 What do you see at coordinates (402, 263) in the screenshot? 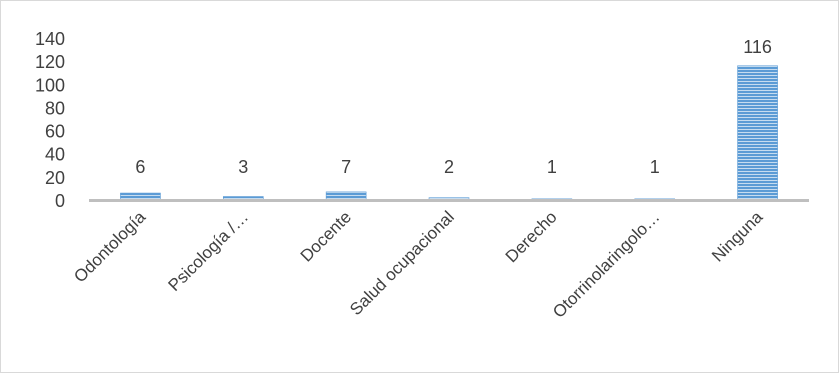
I see `x-category-label-salud-ocupacional: Salud ocupacional` at bounding box center [402, 263].